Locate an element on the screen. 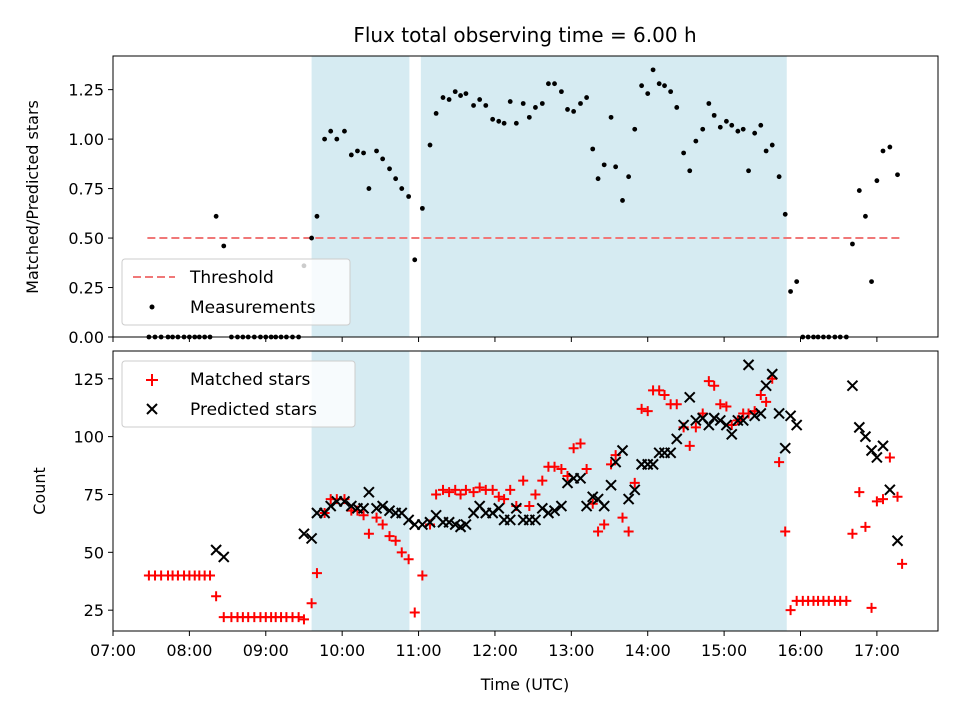 The width and height of the screenshot is (960, 720). y-tick-label: 0.25 is located at coordinates (86, 288).